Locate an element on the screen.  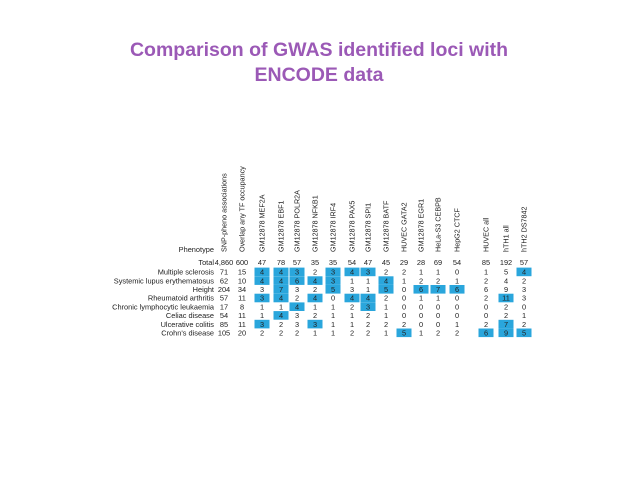
column-header: GM12878 SPI1 is located at coordinates (368, 227).